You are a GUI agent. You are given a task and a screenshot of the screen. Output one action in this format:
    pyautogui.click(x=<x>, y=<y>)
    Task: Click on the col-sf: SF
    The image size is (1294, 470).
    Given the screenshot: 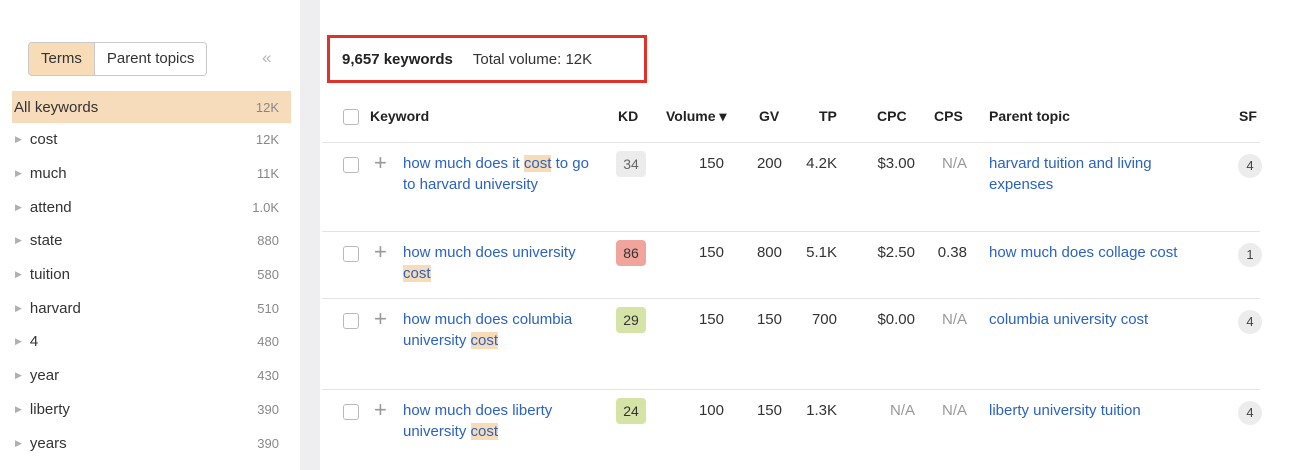 What is the action you would take?
    pyautogui.click(x=1248, y=116)
    